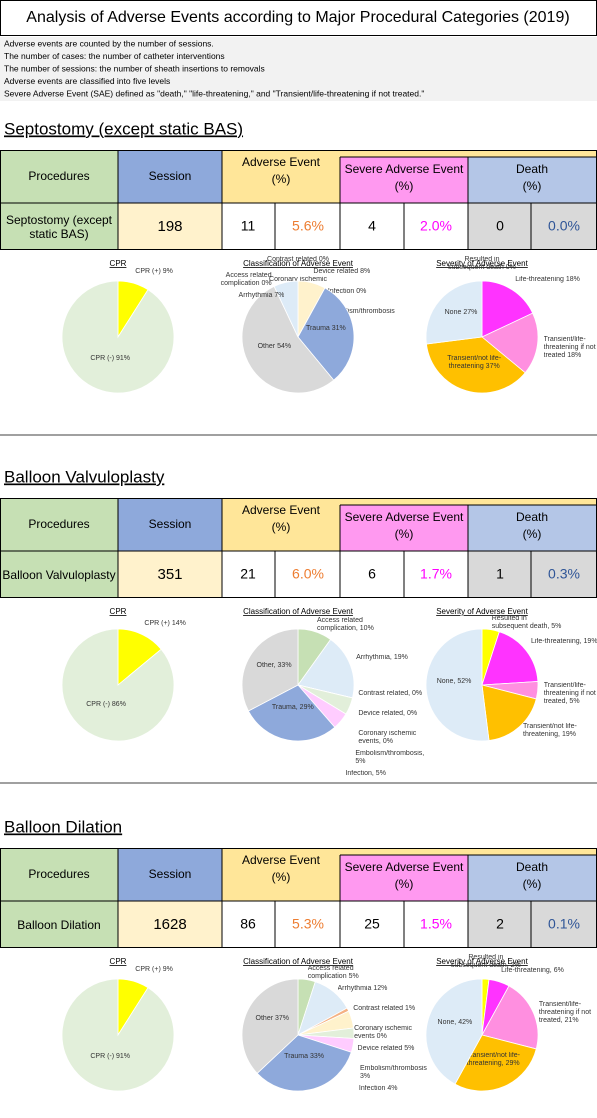  Describe the element at coordinates (572, 1020) in the screenshot. I see `slice-value: 21%` at that location.